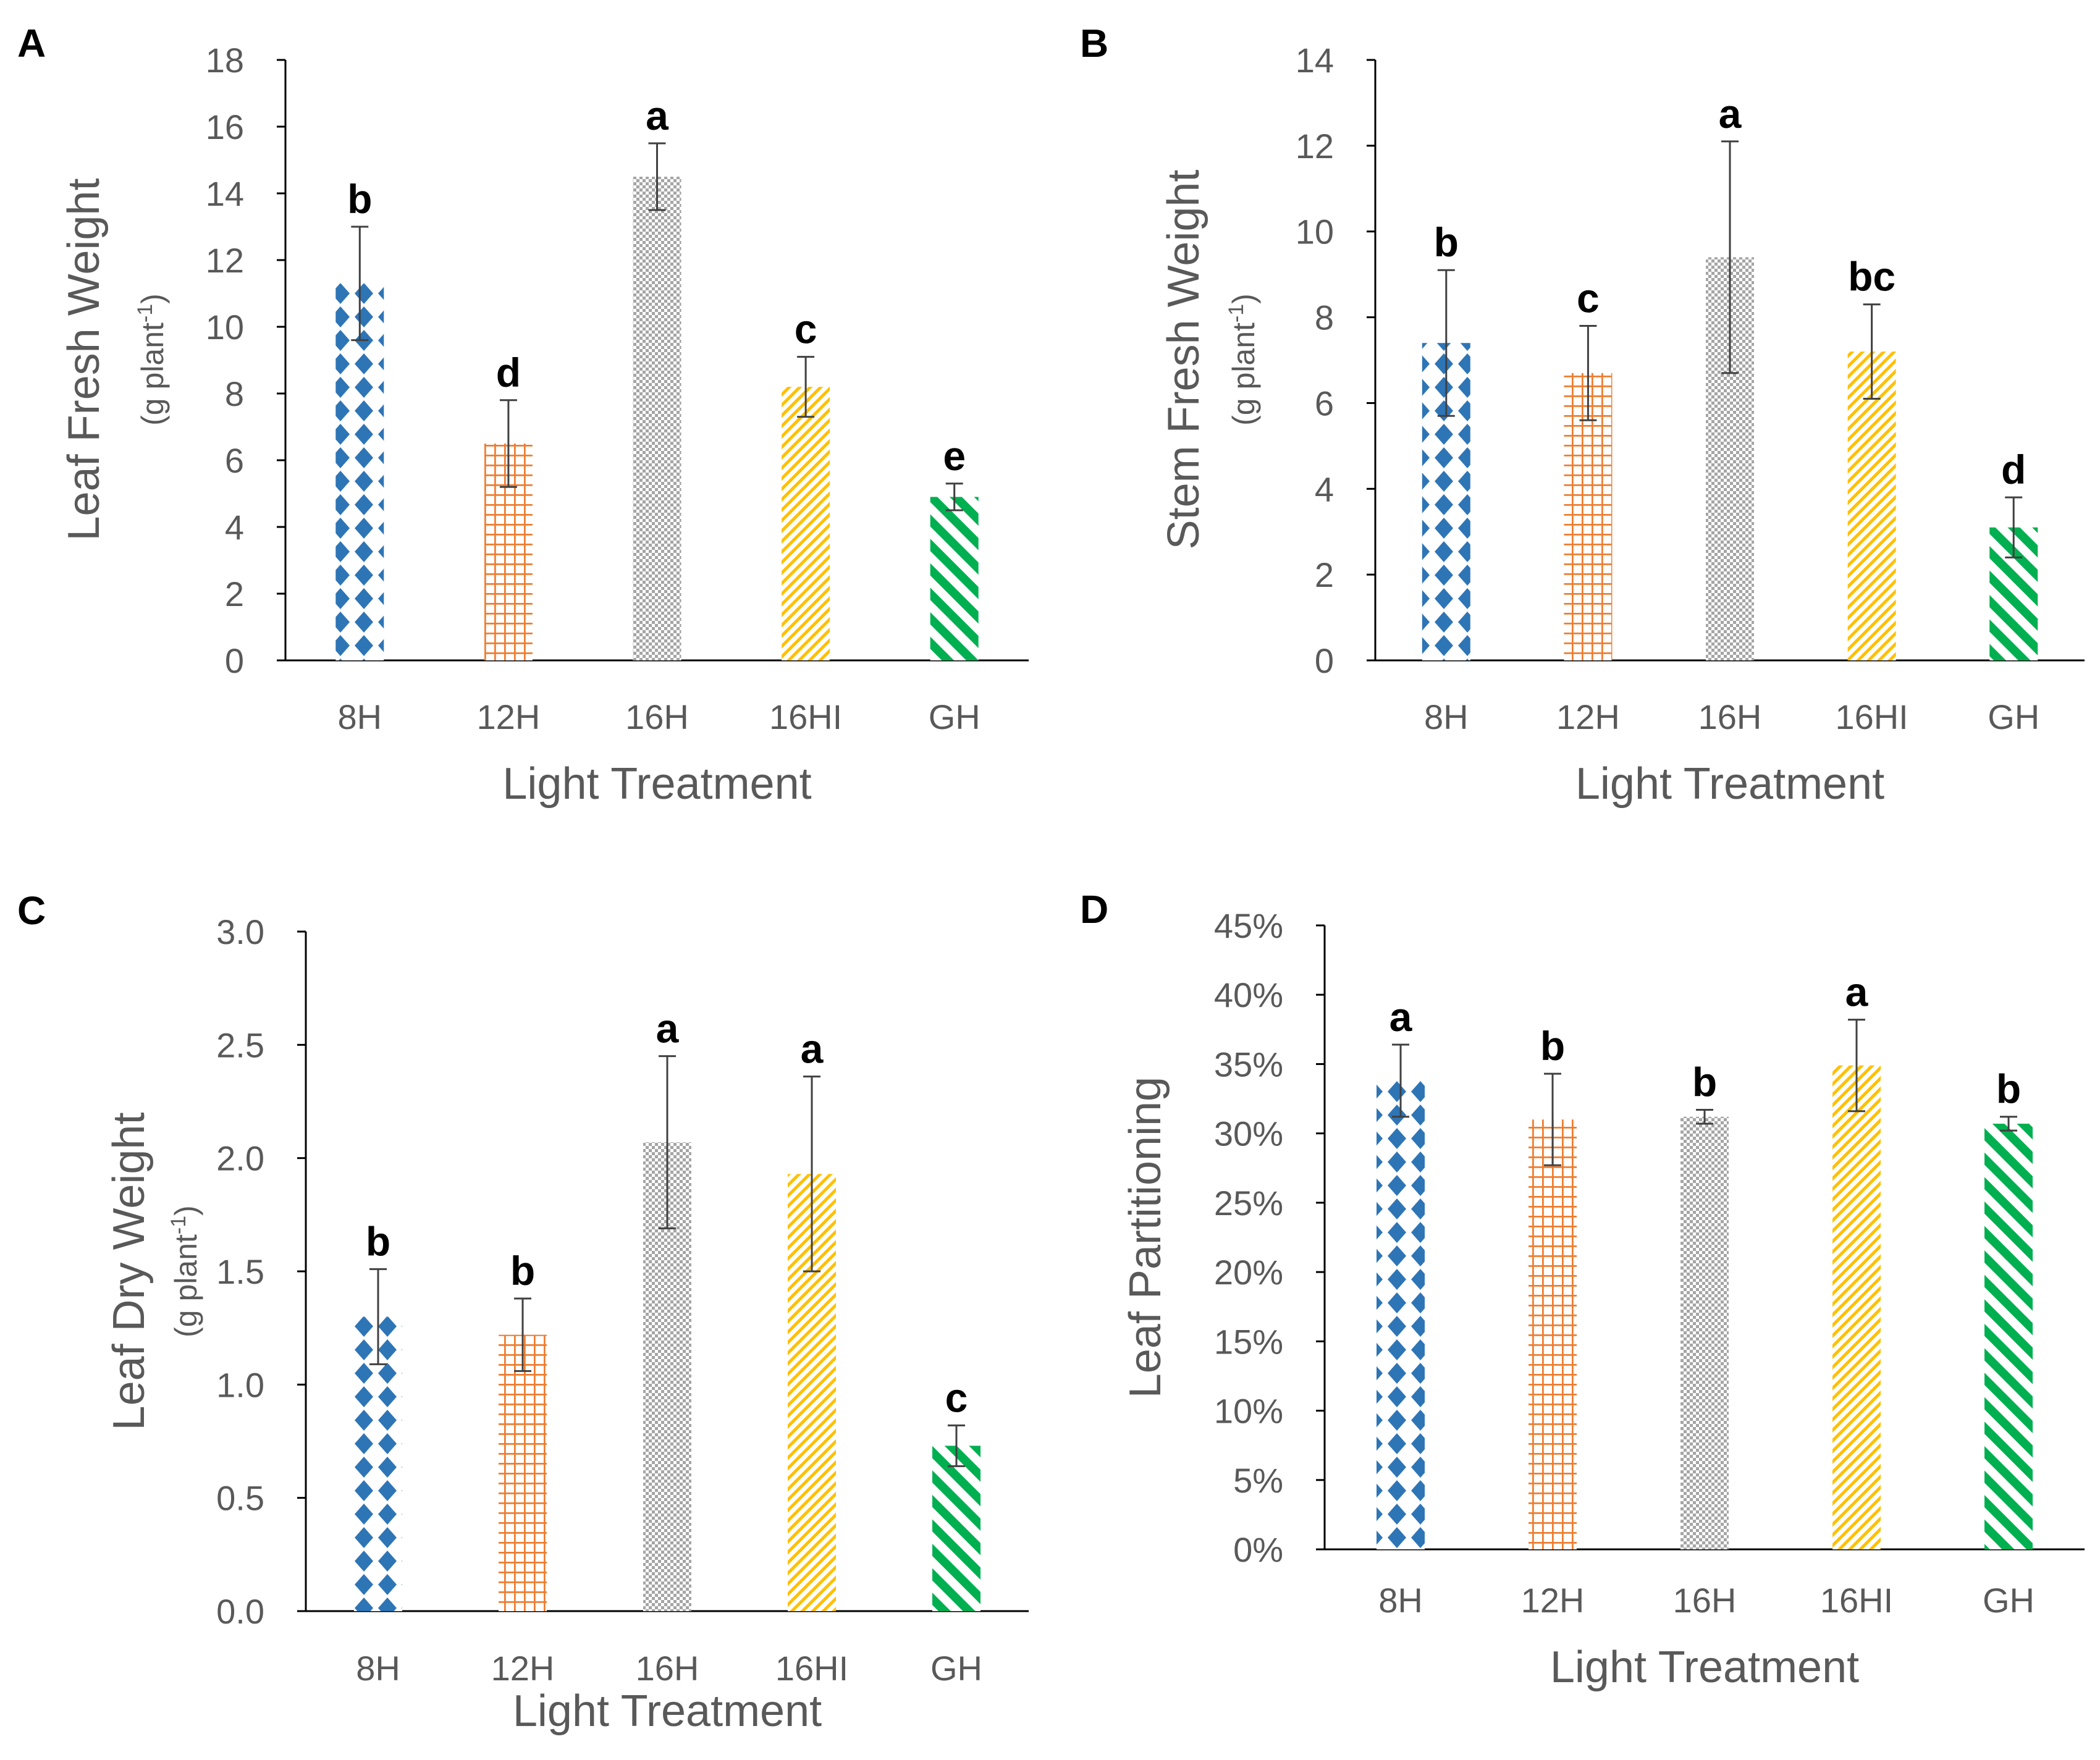  What do you see at coordinates (240, 1044) in the screenshot?
I see `y-tick-label: 2.5` at bounding box center [240, 1044].